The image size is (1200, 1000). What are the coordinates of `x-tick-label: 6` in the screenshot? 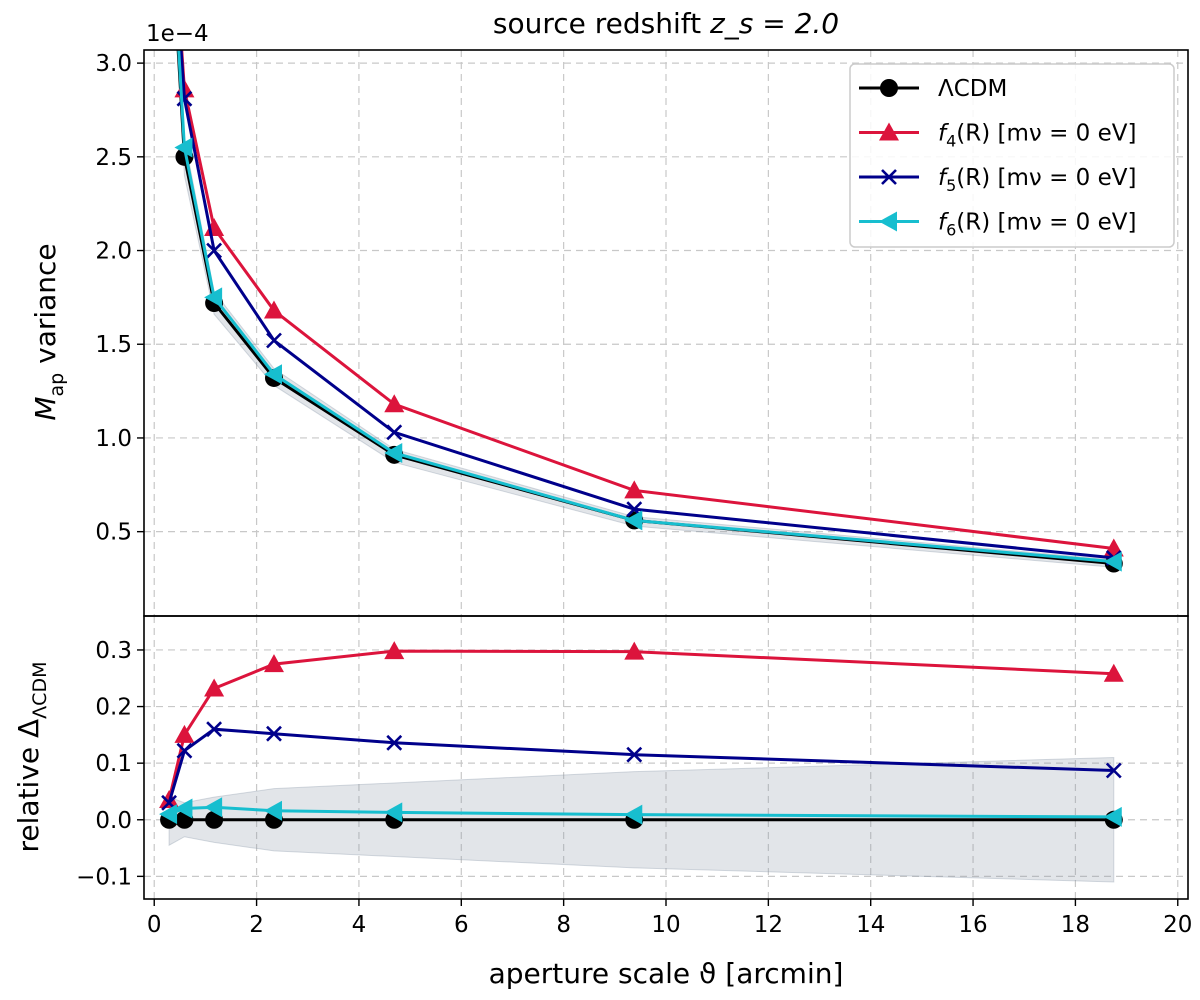 It's located at (461, 925).